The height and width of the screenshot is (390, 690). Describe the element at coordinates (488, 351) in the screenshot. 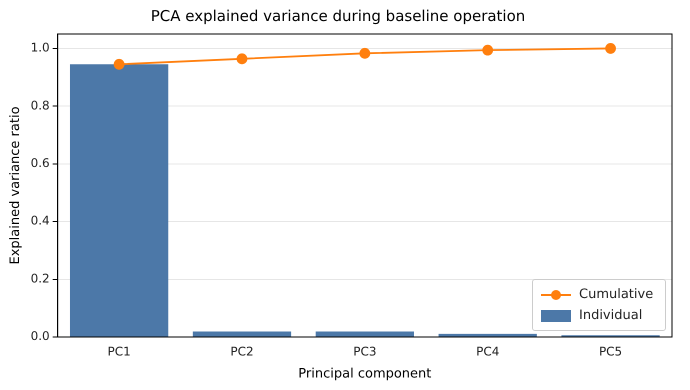

I see `x-tick-label: PC4` at that location.